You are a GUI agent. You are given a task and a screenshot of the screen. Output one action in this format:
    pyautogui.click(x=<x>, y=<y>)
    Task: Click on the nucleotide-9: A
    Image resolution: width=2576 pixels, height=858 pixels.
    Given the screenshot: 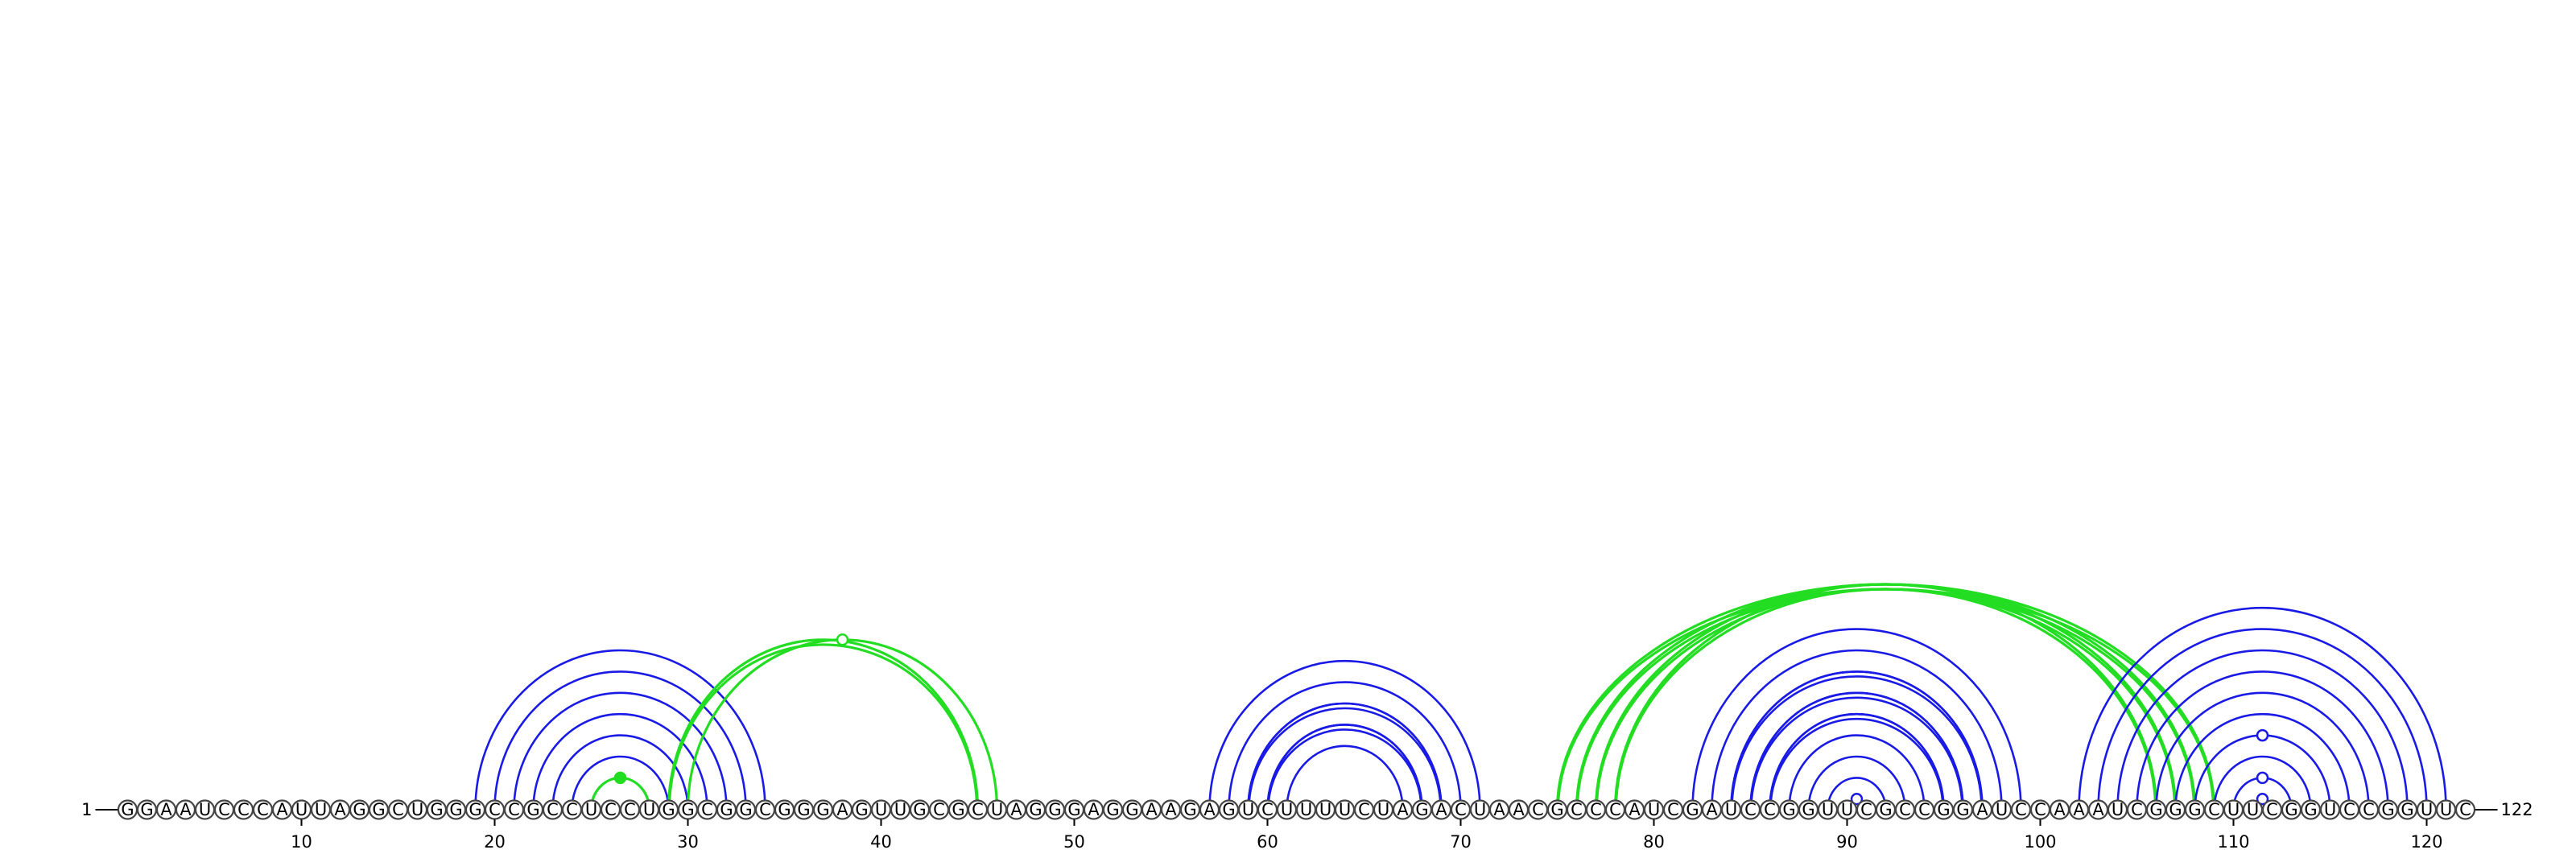 What is the action you would take?
    pyautogui.click(x=282, y=809)
    